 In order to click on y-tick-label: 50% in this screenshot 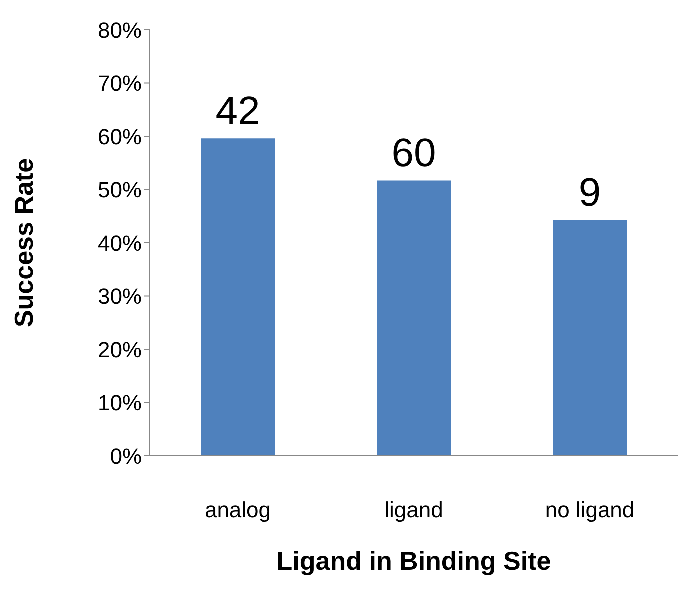, I will do `click(120, 190)`.